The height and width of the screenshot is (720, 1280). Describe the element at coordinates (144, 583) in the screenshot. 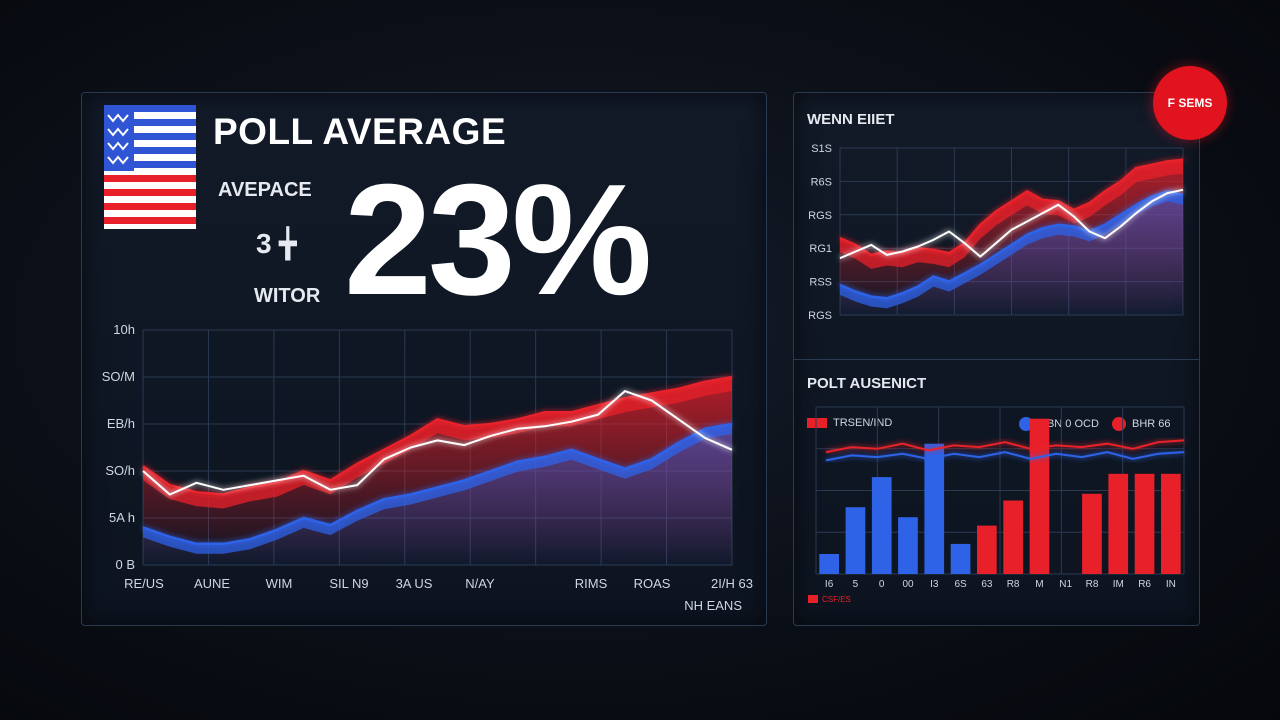

I see `x-tick-label: RE/US` at that location.